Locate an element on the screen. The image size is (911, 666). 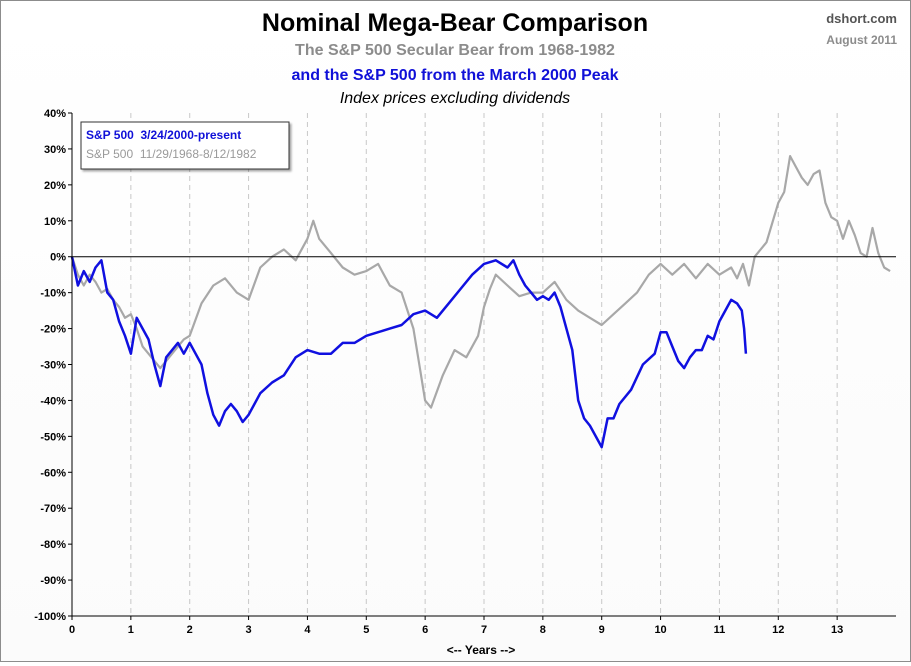
chart-title: Nominal Mega-Bear Comparison is located at coordinates (455, 23).